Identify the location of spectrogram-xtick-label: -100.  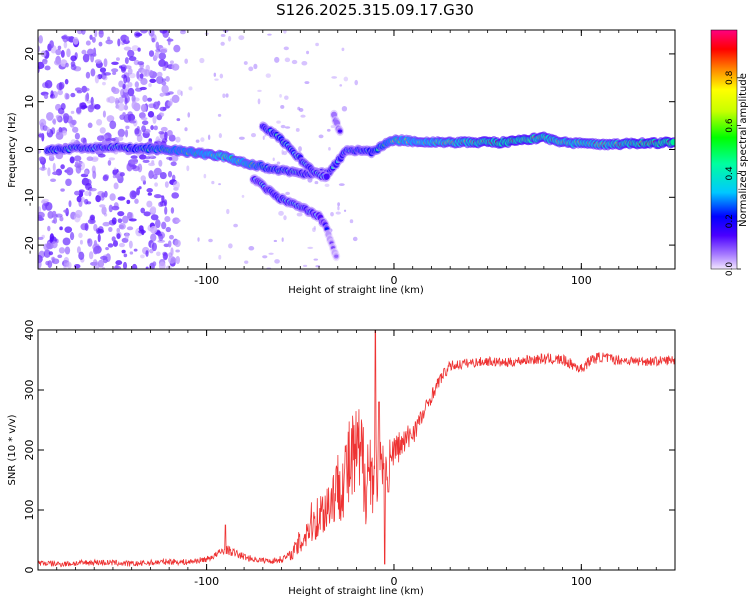
(206, 280).